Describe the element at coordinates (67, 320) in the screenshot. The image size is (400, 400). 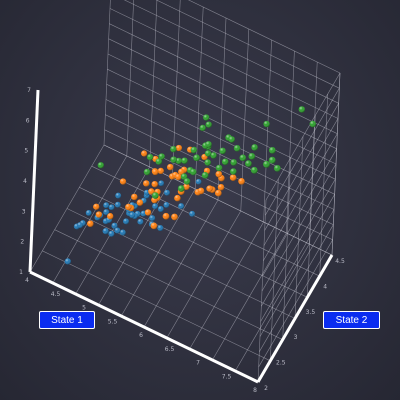
I see `state-1-button: State 1` at that location.